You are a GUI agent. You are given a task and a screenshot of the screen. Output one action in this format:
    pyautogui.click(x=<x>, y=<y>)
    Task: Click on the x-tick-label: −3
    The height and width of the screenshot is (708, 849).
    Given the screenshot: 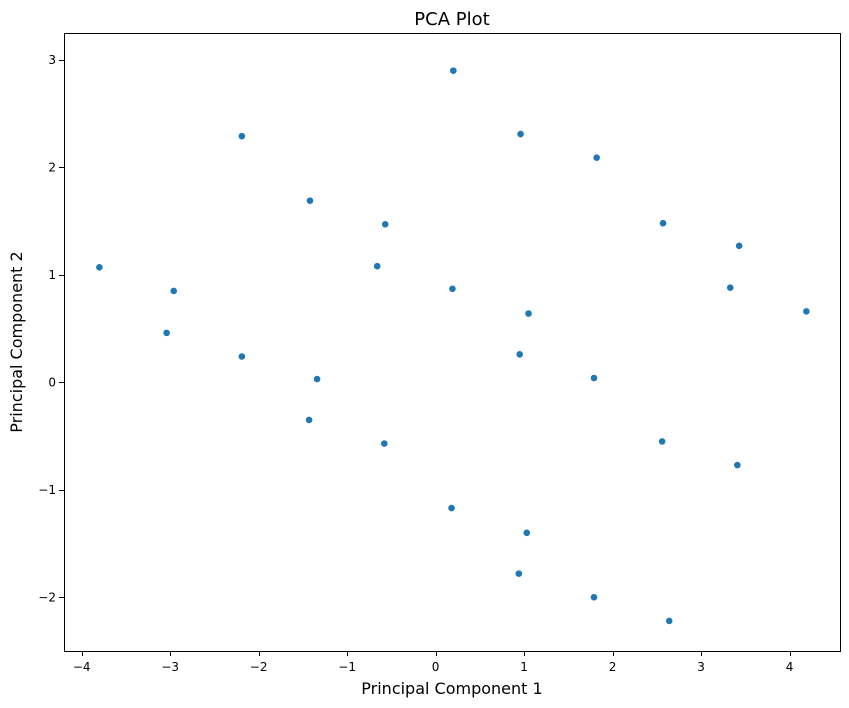 What is the action you would take?
    pyautogui.click(x=170, y=667)
    